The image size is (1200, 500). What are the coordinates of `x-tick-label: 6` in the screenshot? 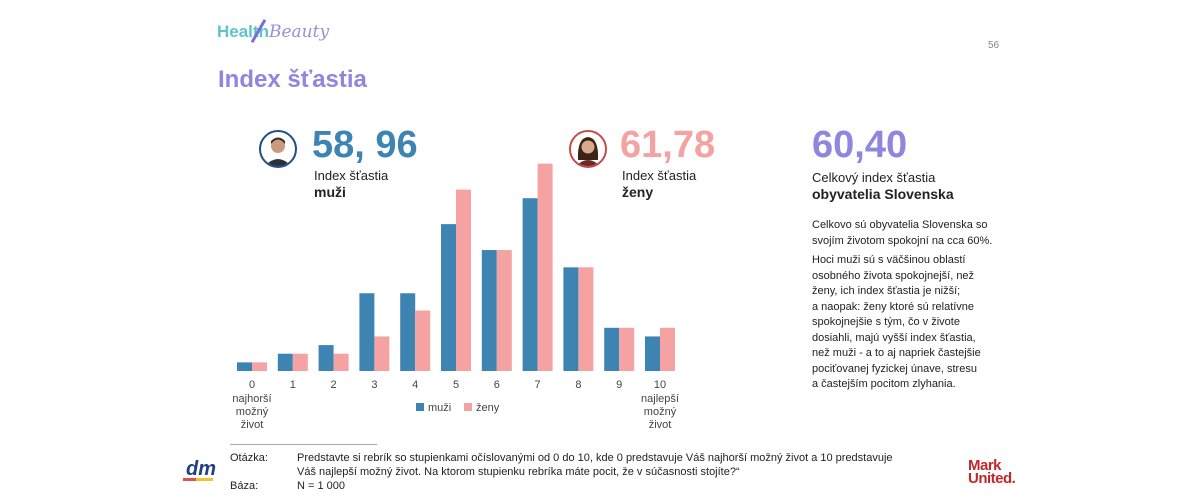 It's located at (497, 385).